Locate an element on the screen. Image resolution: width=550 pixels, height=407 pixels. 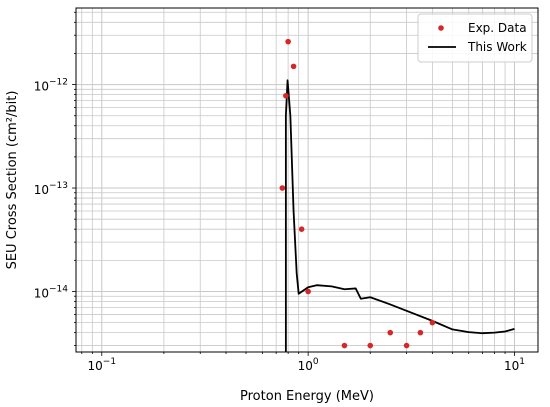
x-tick-label: 10¹ is located at coordinates (514, 365).